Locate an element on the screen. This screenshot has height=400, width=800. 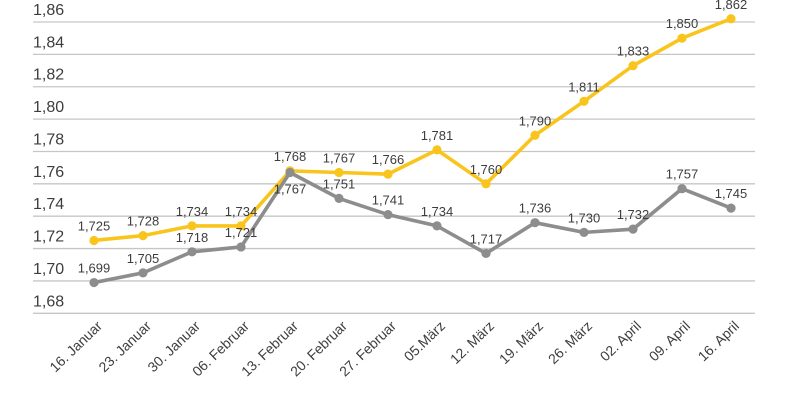
gray-series-point-label: 1,718 is located at coordinates (192, 237).